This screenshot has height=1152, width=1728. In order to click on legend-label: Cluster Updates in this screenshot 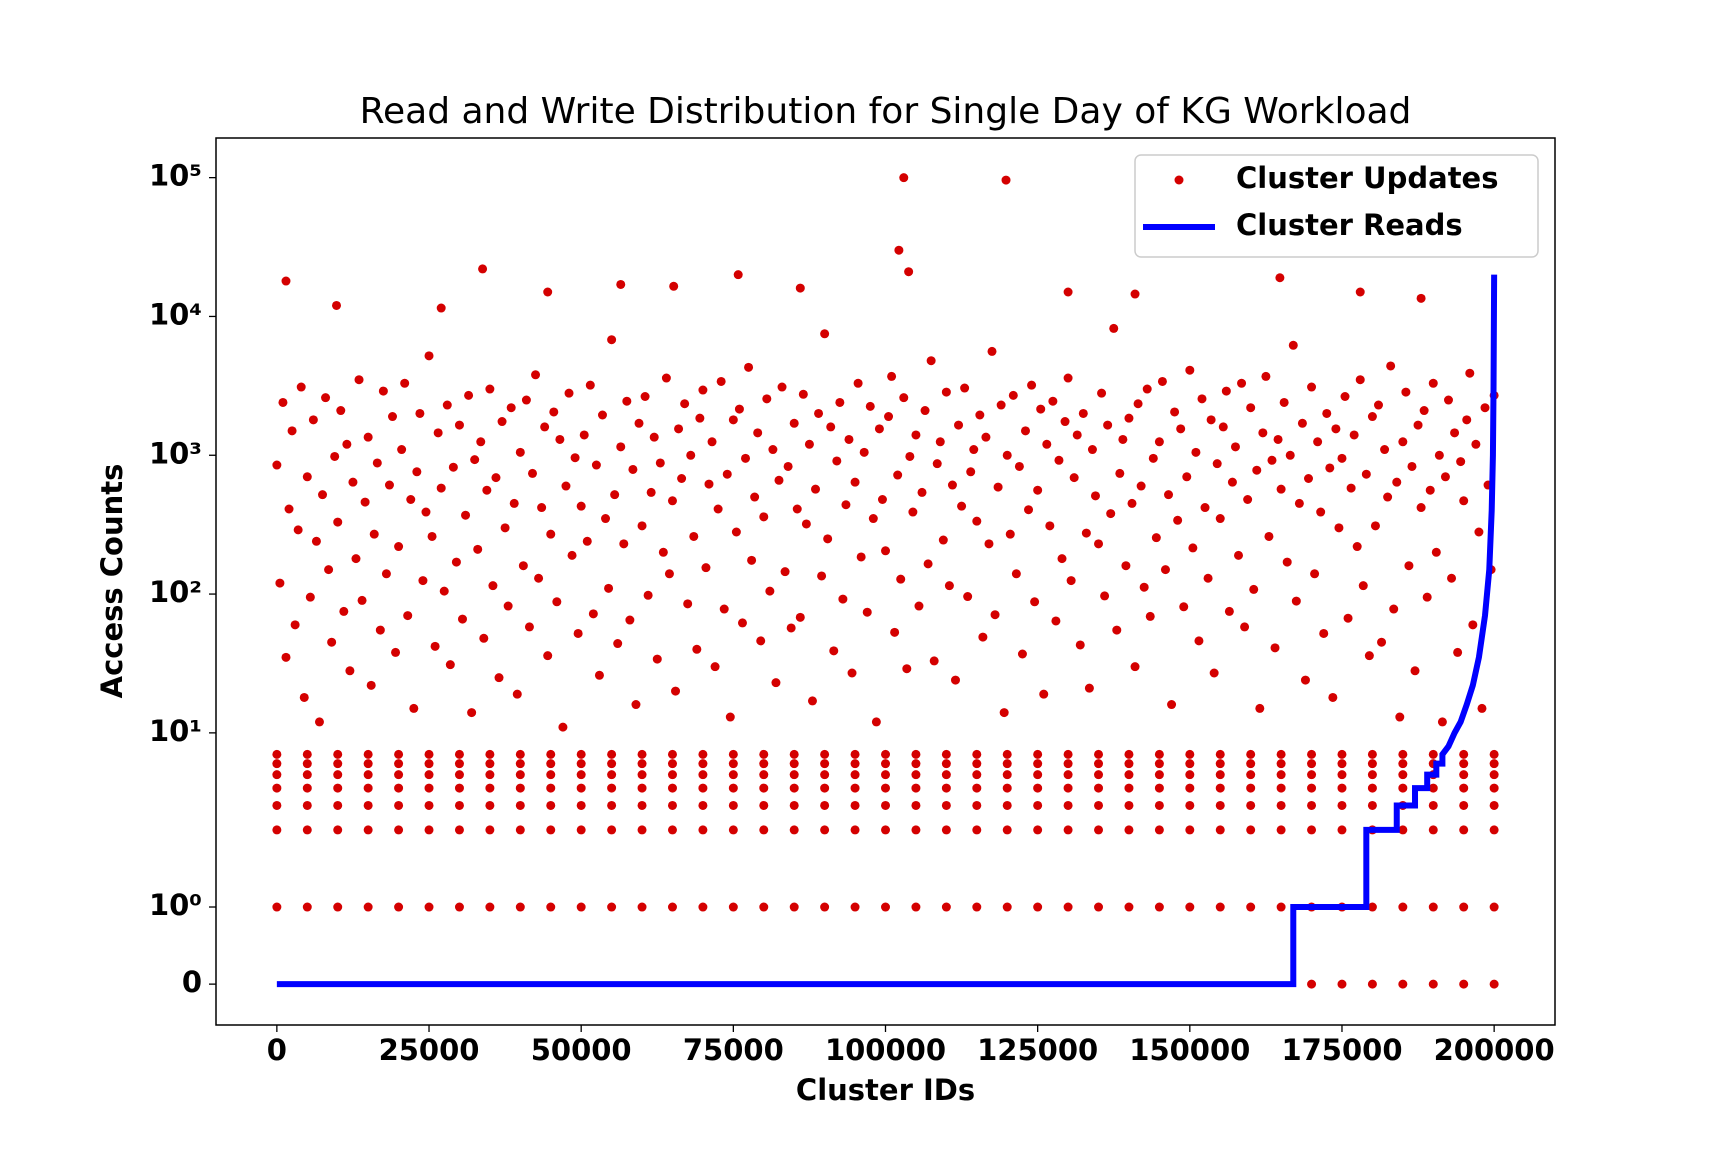, I will do `click(1367, 178)`.